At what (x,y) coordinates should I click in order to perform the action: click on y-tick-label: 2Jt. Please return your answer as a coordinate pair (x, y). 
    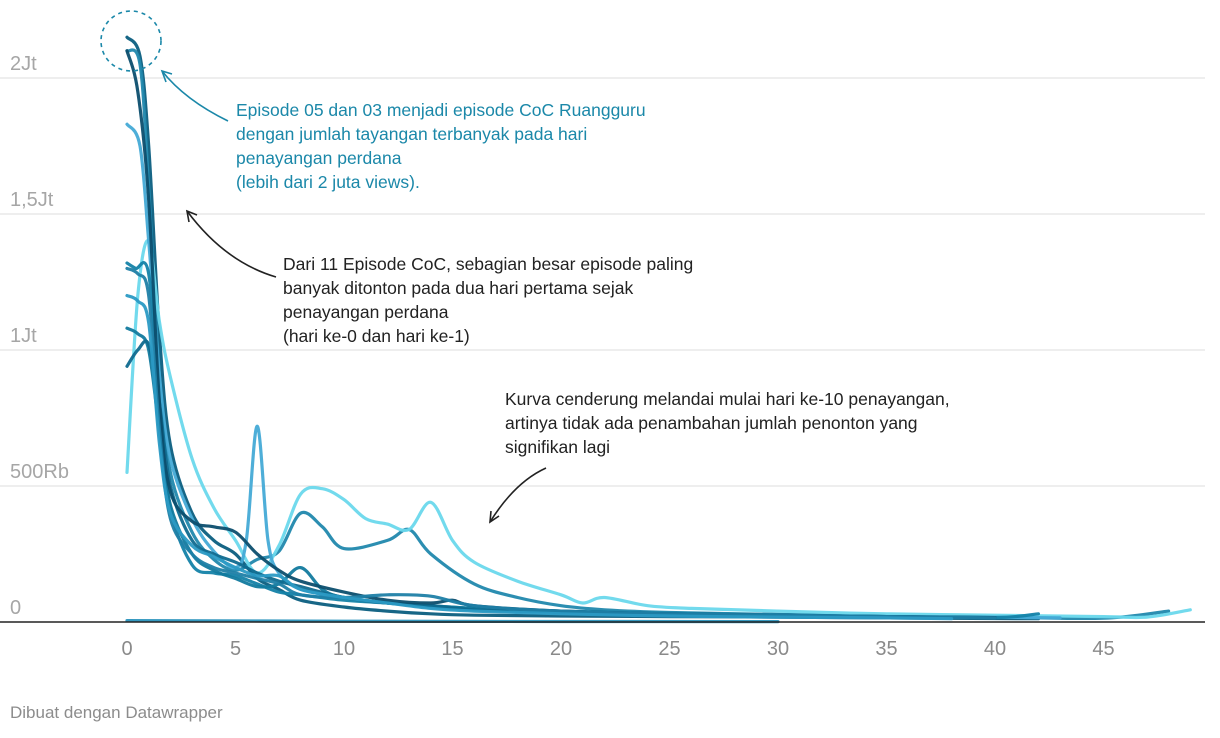
    Looking at the image, I should click on (23, 64).